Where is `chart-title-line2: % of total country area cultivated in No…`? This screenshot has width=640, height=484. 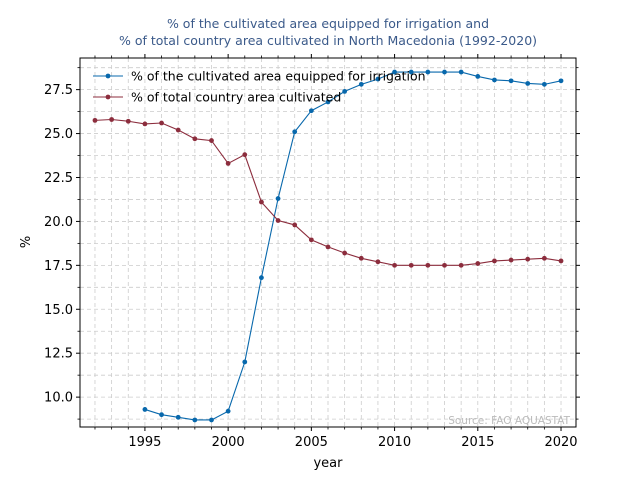
chart-title-line2: % of total country area cultivated in No… is located at coordinates (328, 40).